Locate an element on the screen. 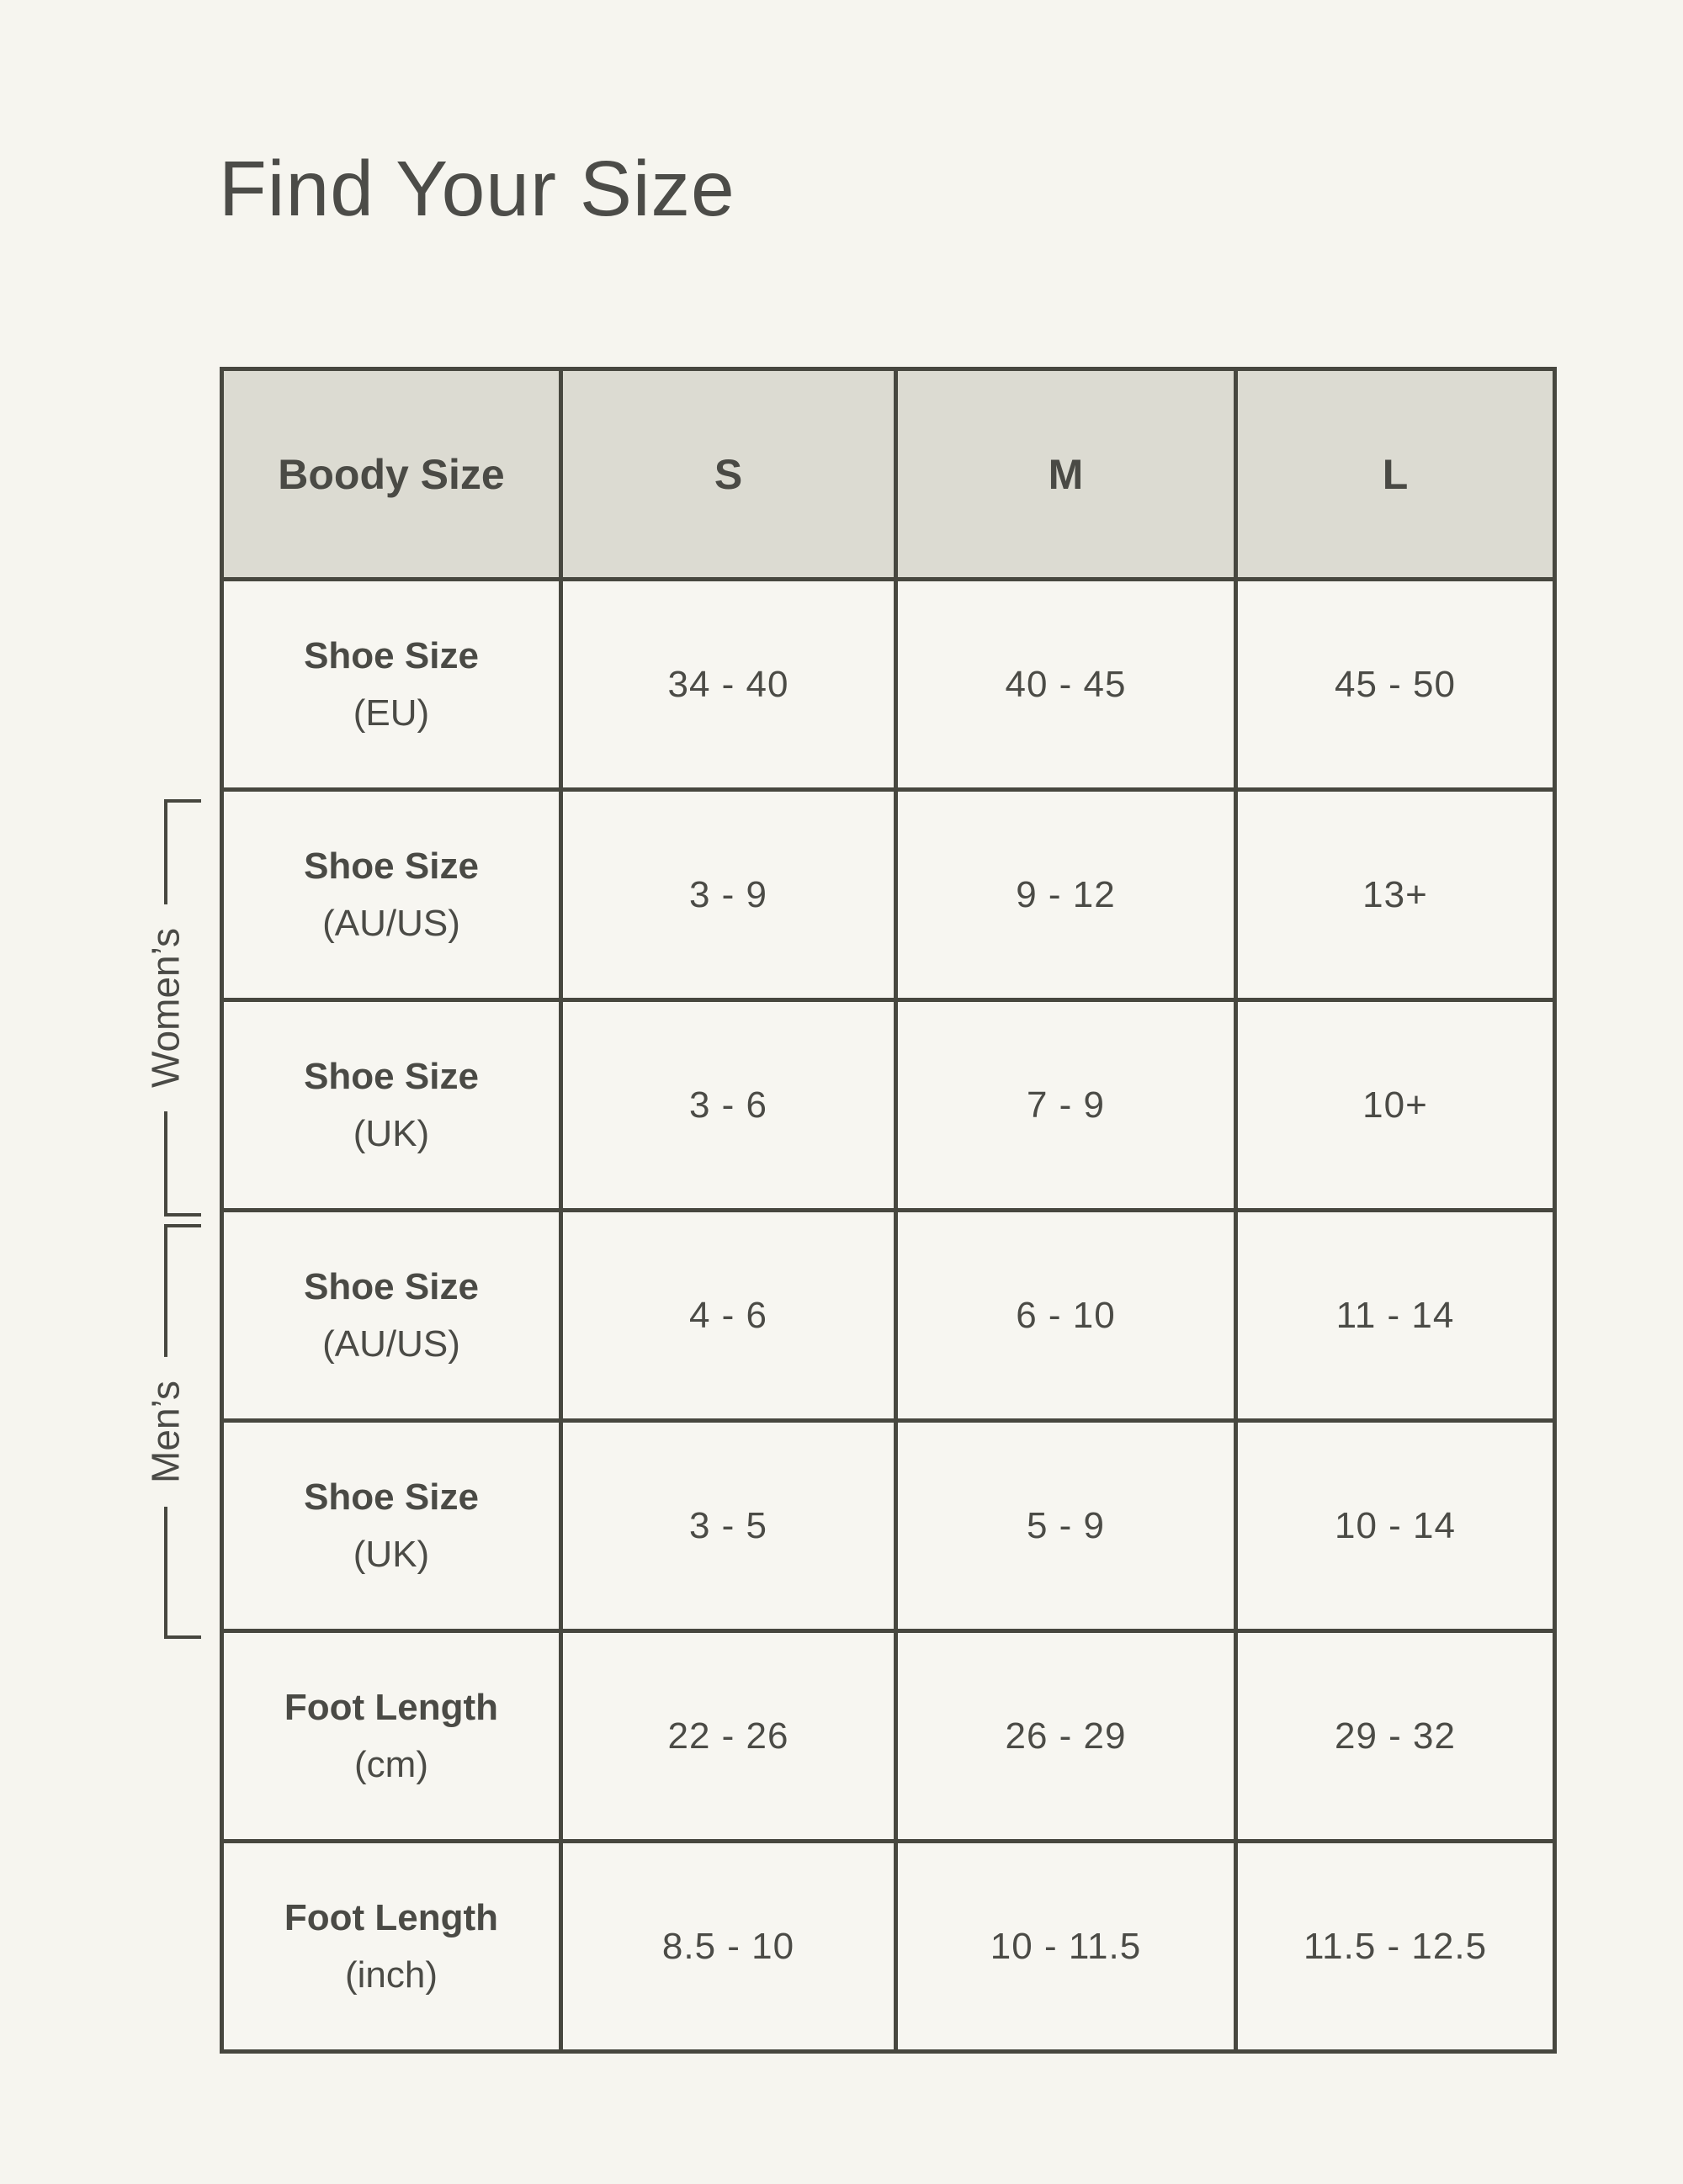  cell-m-auus-m: 6 - 10 is located at coordinates (1066, 1315).